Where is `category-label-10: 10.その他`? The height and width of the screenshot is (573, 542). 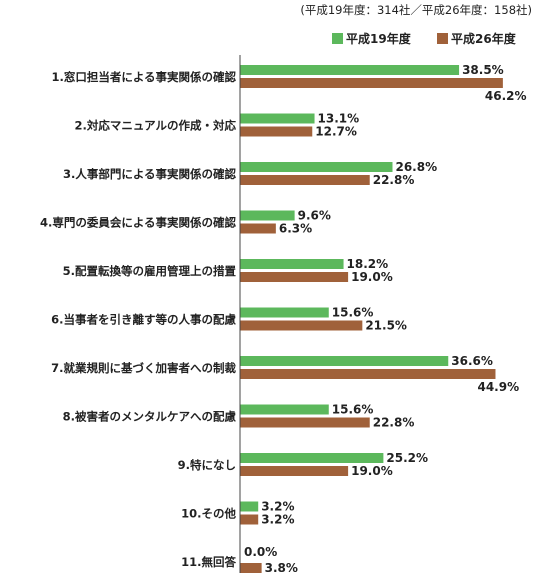 category-label-10: 10.その他 is located at coordinates (208, 514).